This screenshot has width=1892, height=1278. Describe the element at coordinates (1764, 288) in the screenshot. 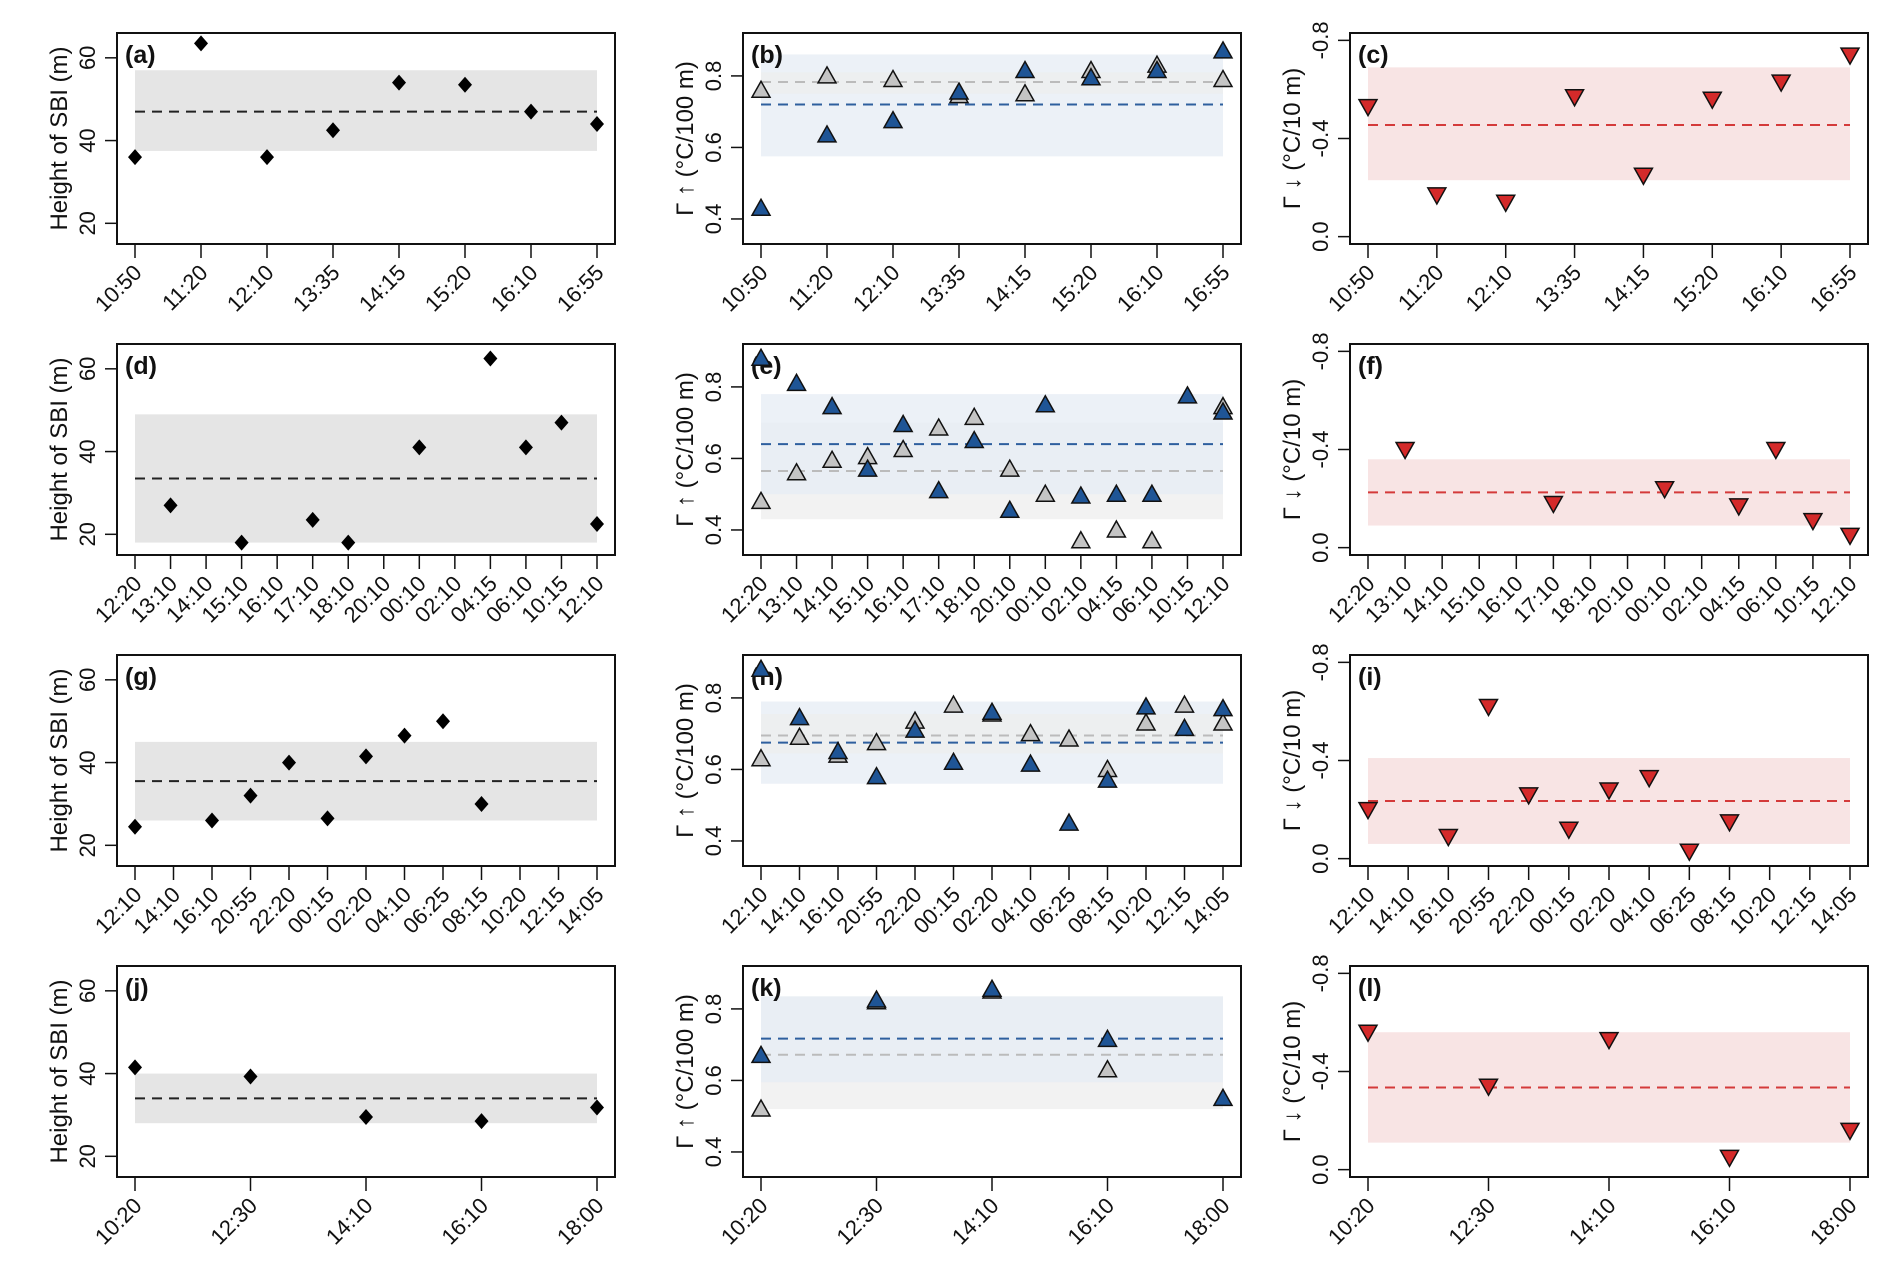

I see `x-tick-label: 16:10` at that location.